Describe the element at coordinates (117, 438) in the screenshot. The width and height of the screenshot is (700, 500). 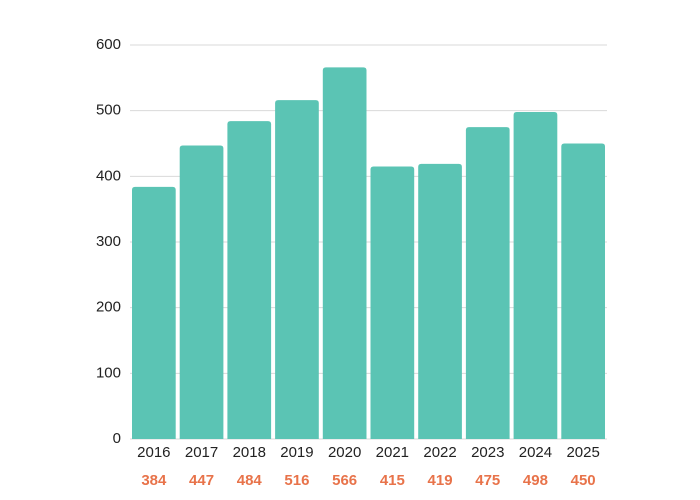
I see `y-tick-label: 0` at that location.